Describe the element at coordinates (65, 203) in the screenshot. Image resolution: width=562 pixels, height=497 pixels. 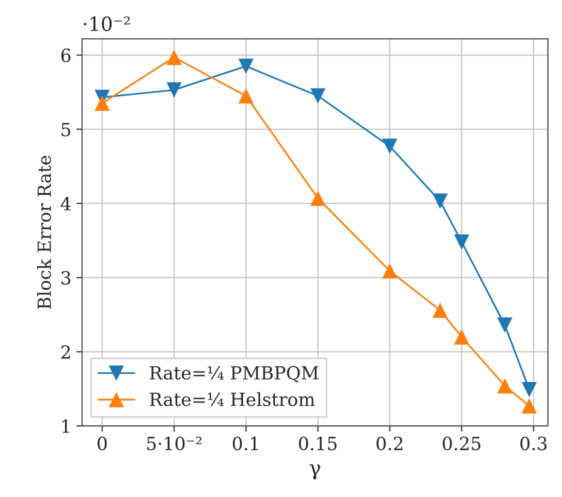
I see `y-tick-label: 4` at that location.